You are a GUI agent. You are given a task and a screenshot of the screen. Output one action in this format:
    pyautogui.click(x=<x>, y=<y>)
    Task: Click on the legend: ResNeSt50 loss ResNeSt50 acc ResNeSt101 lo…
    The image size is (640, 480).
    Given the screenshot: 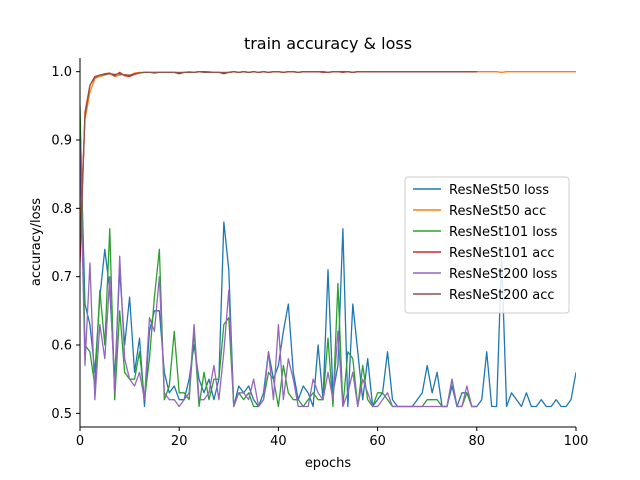 What is the action you would take?
    pyautogui.click(x=487, y=245)
    